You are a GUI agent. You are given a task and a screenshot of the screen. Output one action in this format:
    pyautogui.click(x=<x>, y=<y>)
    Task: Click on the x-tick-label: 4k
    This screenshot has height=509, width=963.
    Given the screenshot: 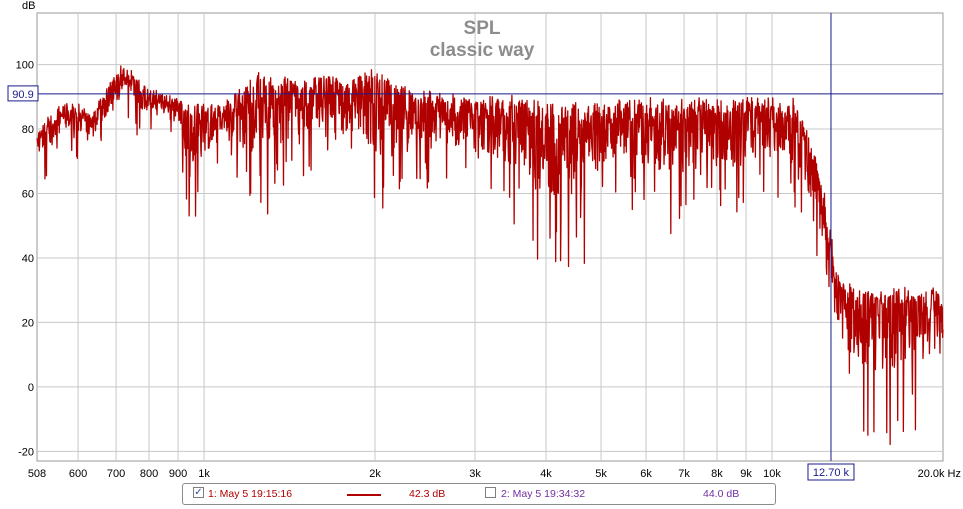 What is the action you would take?
    pyautogui.click(x=546, y=474)
    